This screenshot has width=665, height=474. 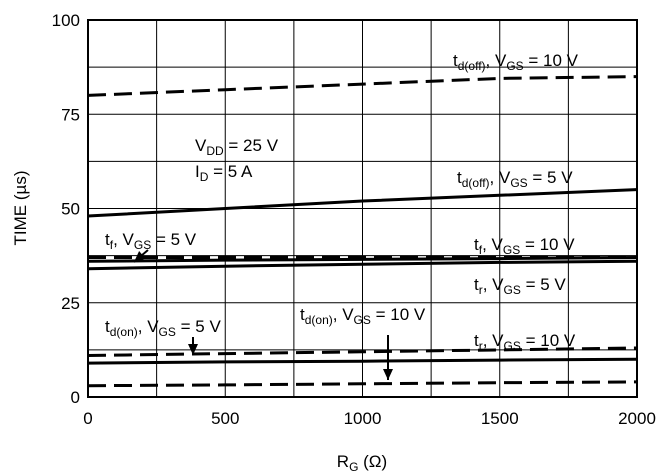 What do you see at coordinates (66, 20) in the screenshot?
I see `y-tick-label: 100` at bounding box center [66, 20].